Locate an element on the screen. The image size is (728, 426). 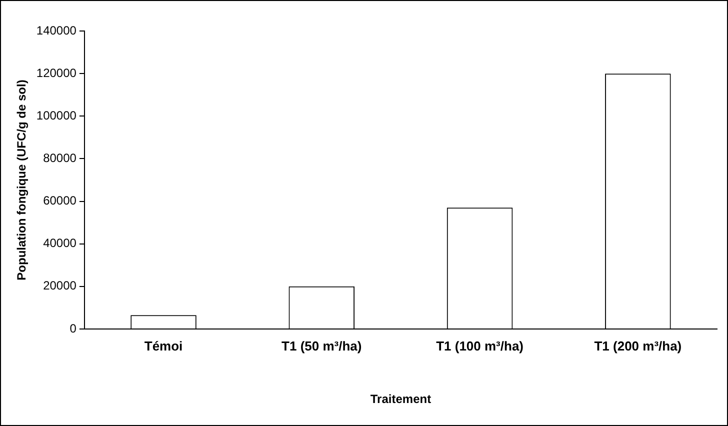
y-tick-label: 140000 is located at coordinates (56, 30).